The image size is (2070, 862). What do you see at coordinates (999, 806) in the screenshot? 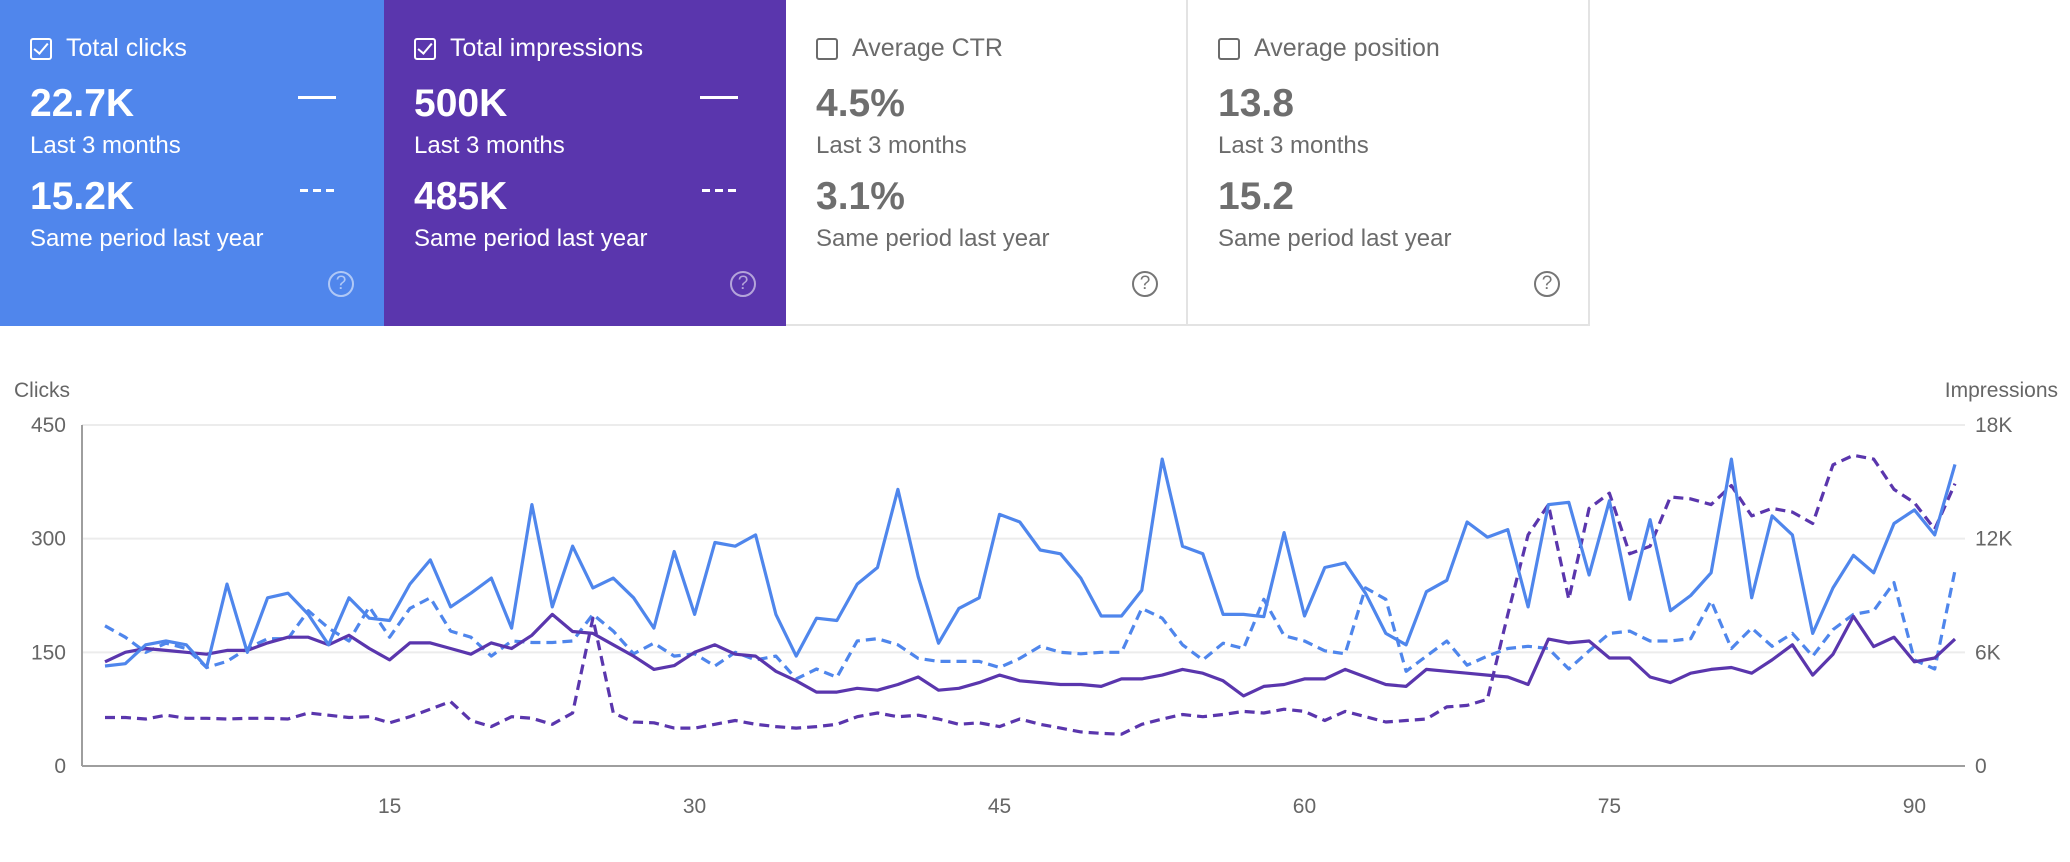
I see `x-tick-label: 45` at bounding box center [999, 806].